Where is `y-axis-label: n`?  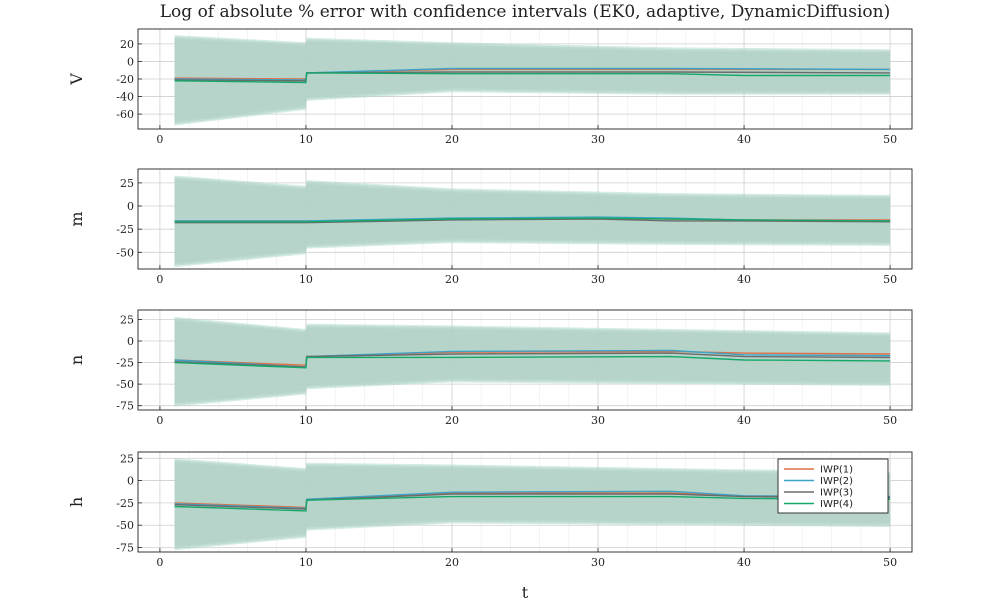
y-axis-label: n is located at coordinates (76, 360).